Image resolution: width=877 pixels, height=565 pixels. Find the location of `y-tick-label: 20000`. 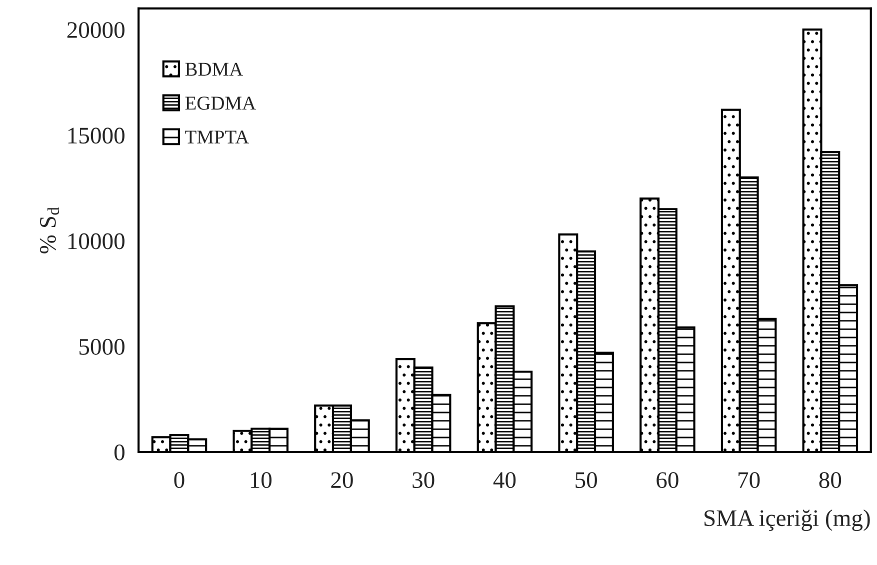

y-tick-label: 20000 is located at coordinates (95, 30).